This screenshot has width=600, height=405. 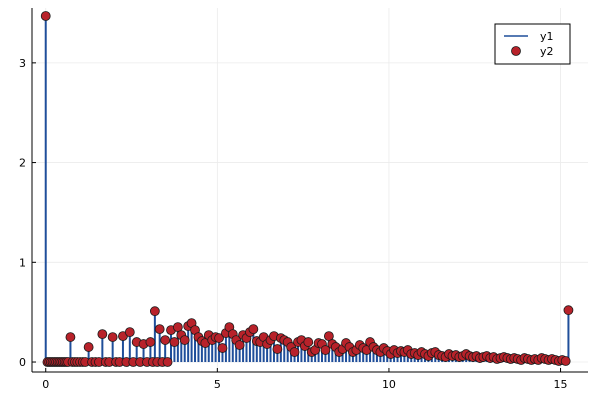 What do you see at coordinates (22, 362) in the screenshot?
I see `y-tick-label: 0` at bounding box center [22, 362].